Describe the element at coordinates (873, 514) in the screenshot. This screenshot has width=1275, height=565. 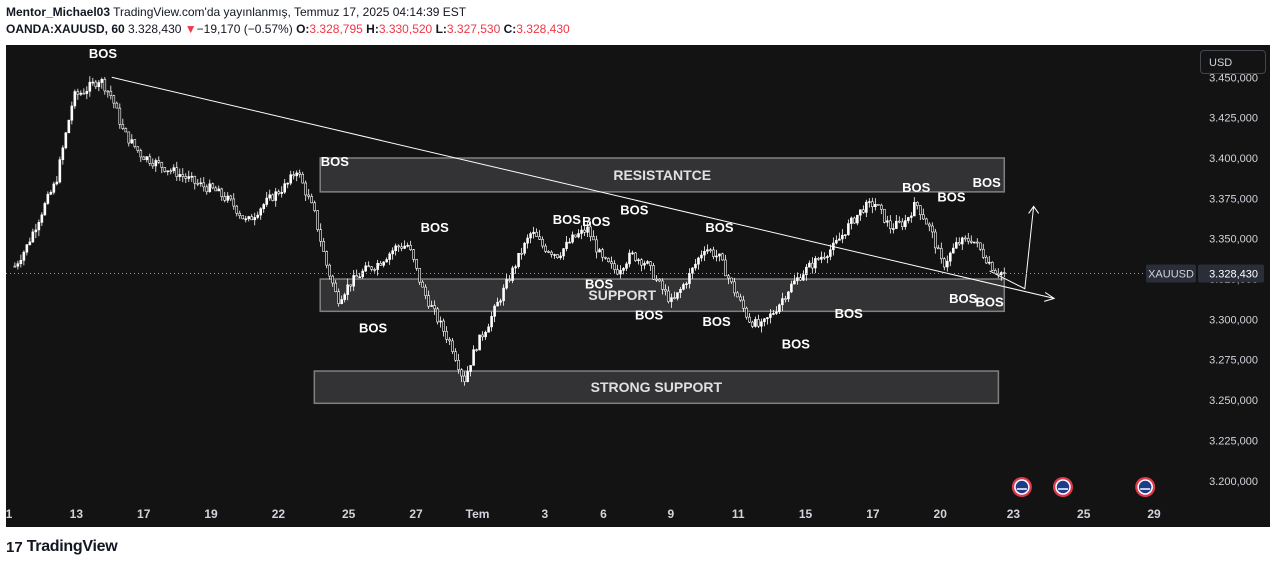
I see `time-tick-label: 17` at that location.